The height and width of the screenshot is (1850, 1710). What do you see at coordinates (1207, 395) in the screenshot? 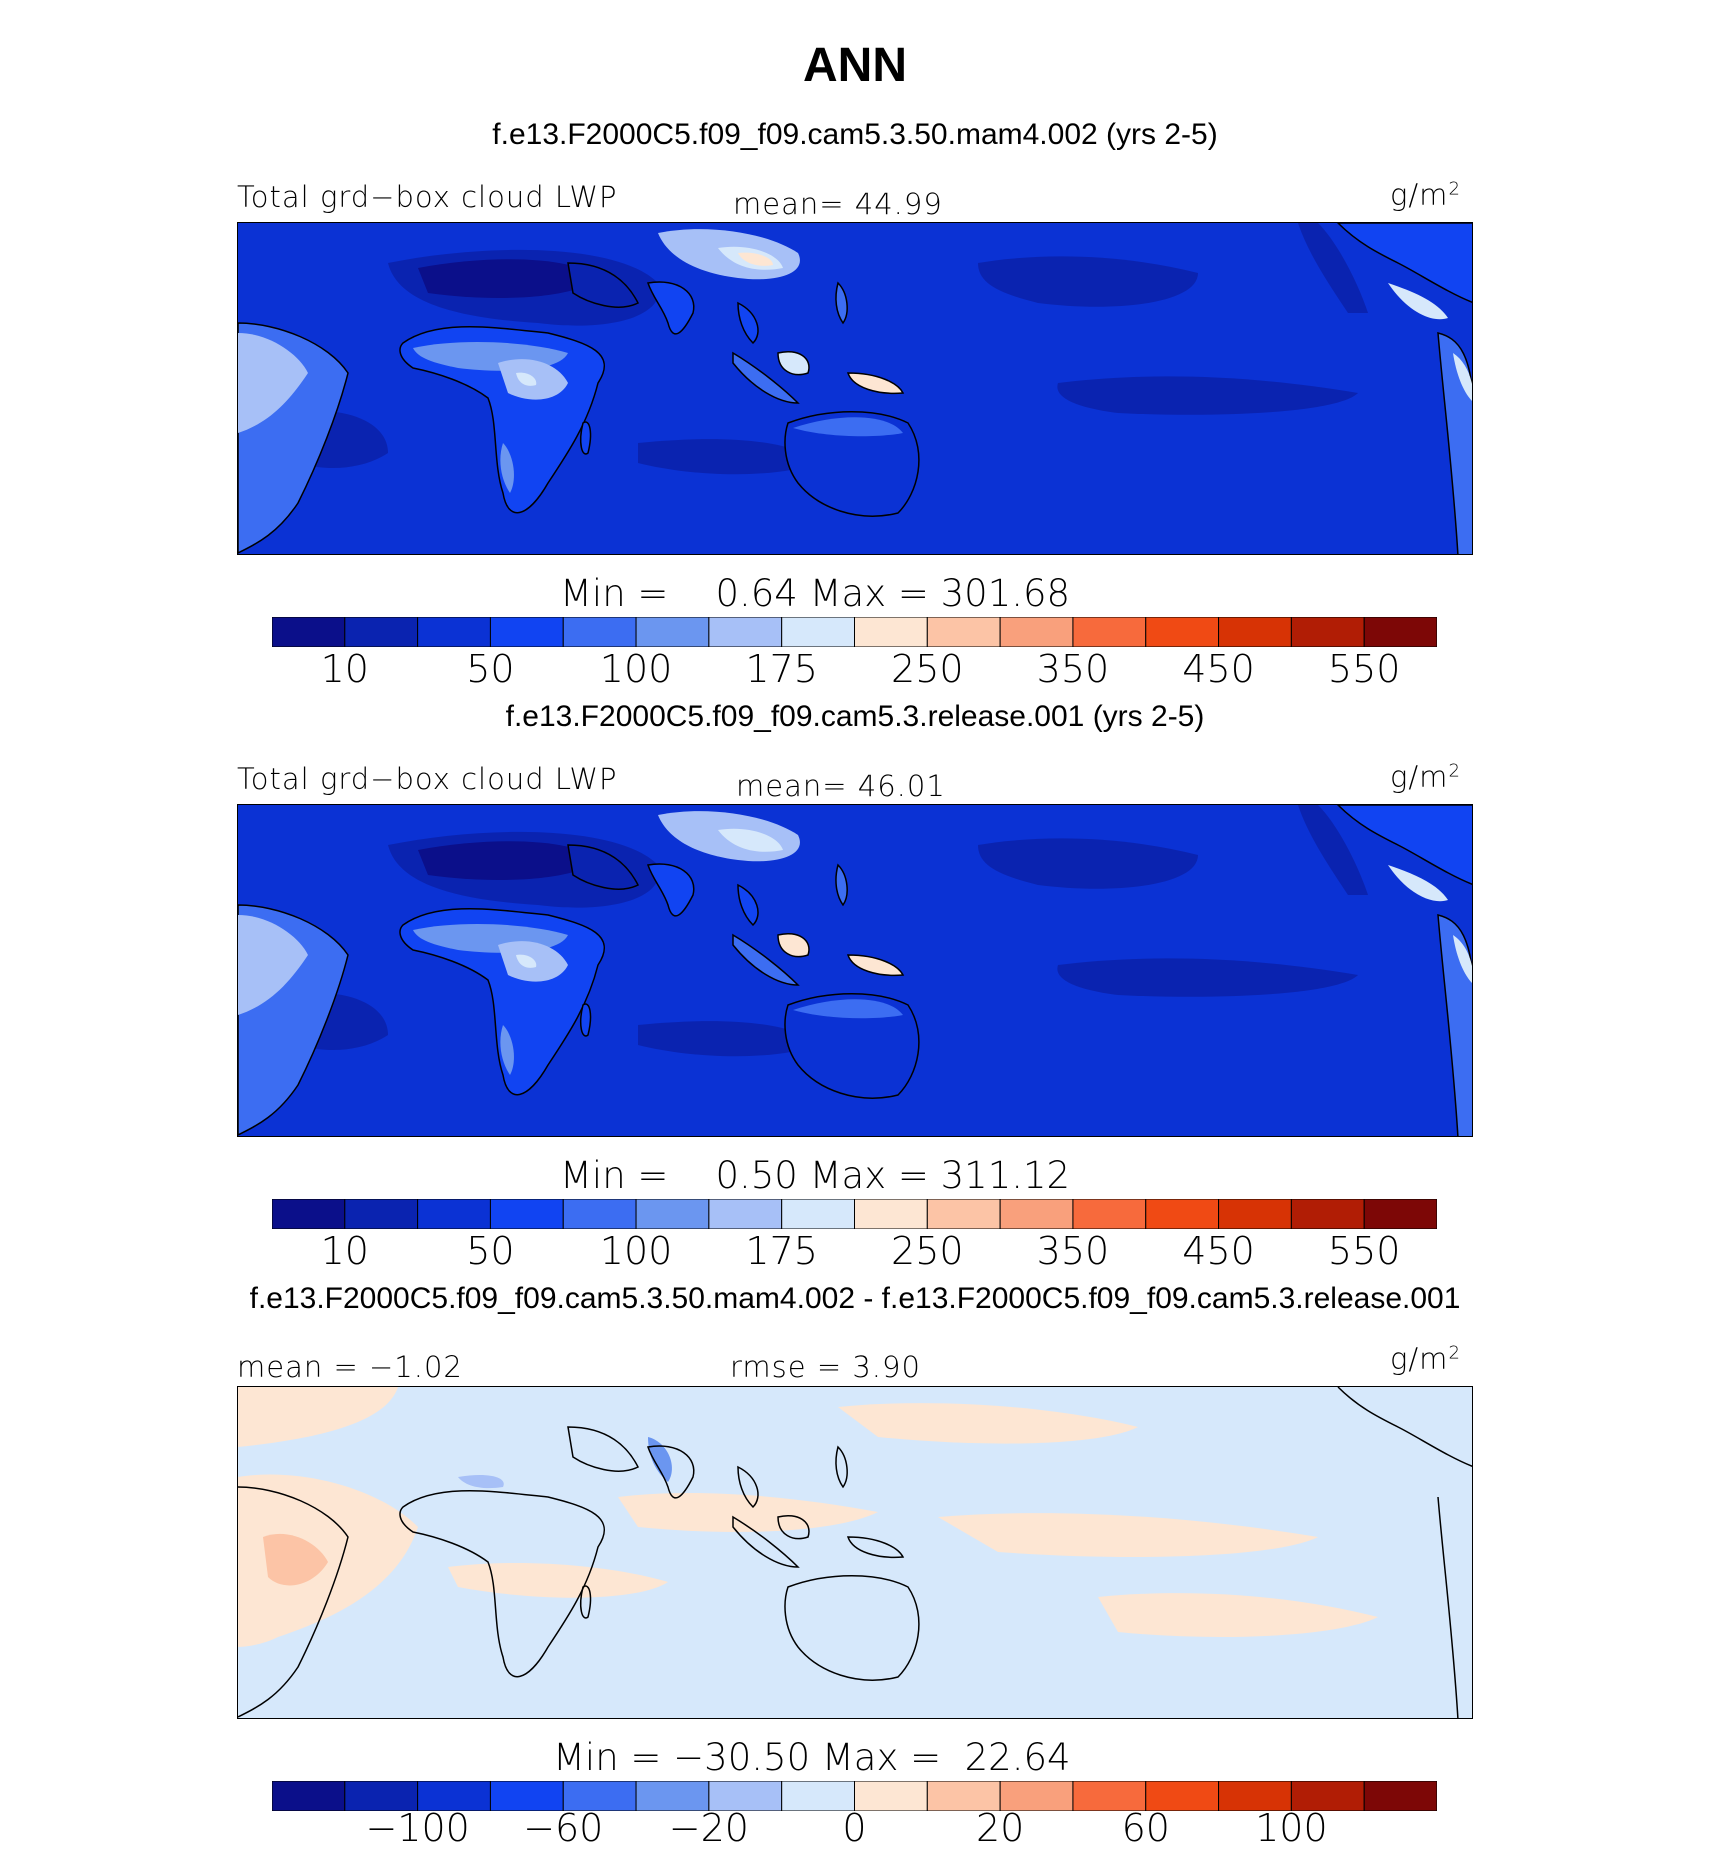
I see `spac-subtropic` at bounding box center [1207, 395].